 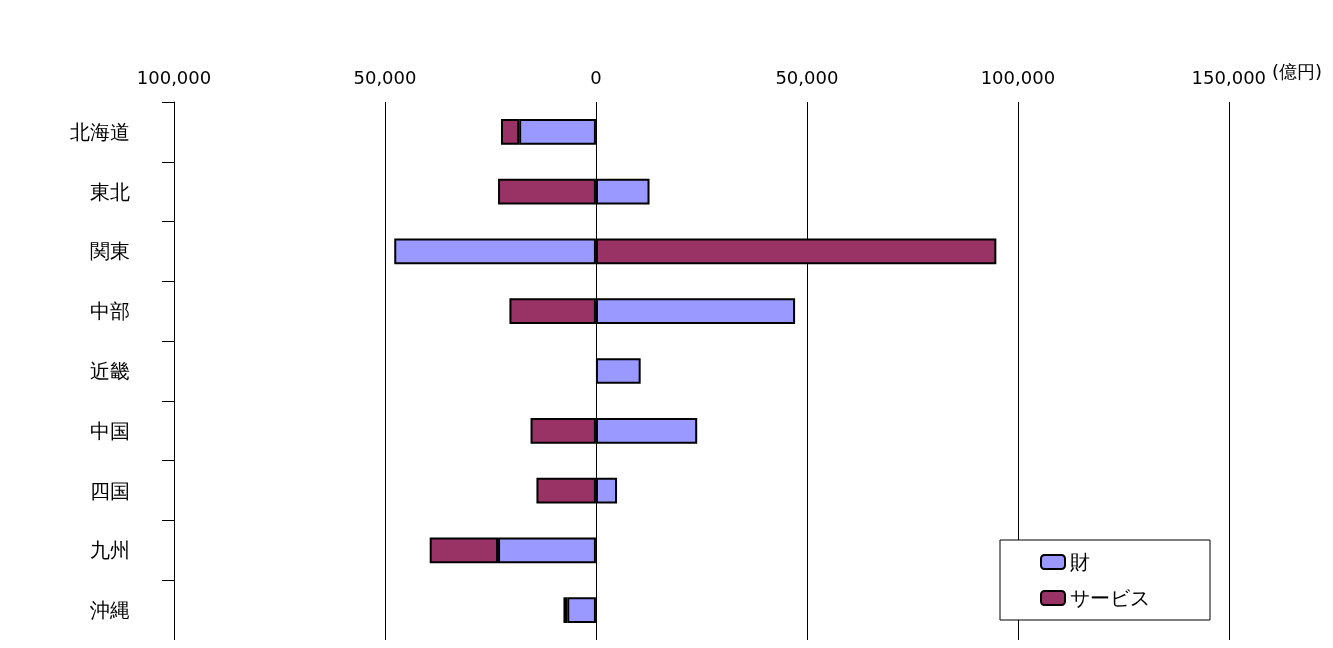 I want to click on y-tick-label: 関東, so click(x=110, y=251).